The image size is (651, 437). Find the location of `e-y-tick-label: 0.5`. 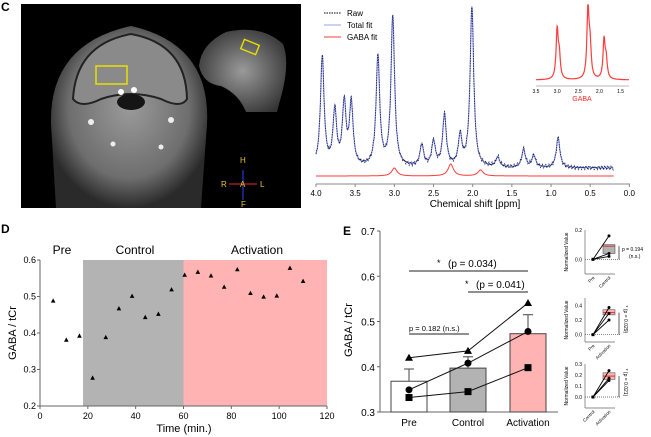

e-y-tick-label: 0.5 is located at coordinates (368, 323).